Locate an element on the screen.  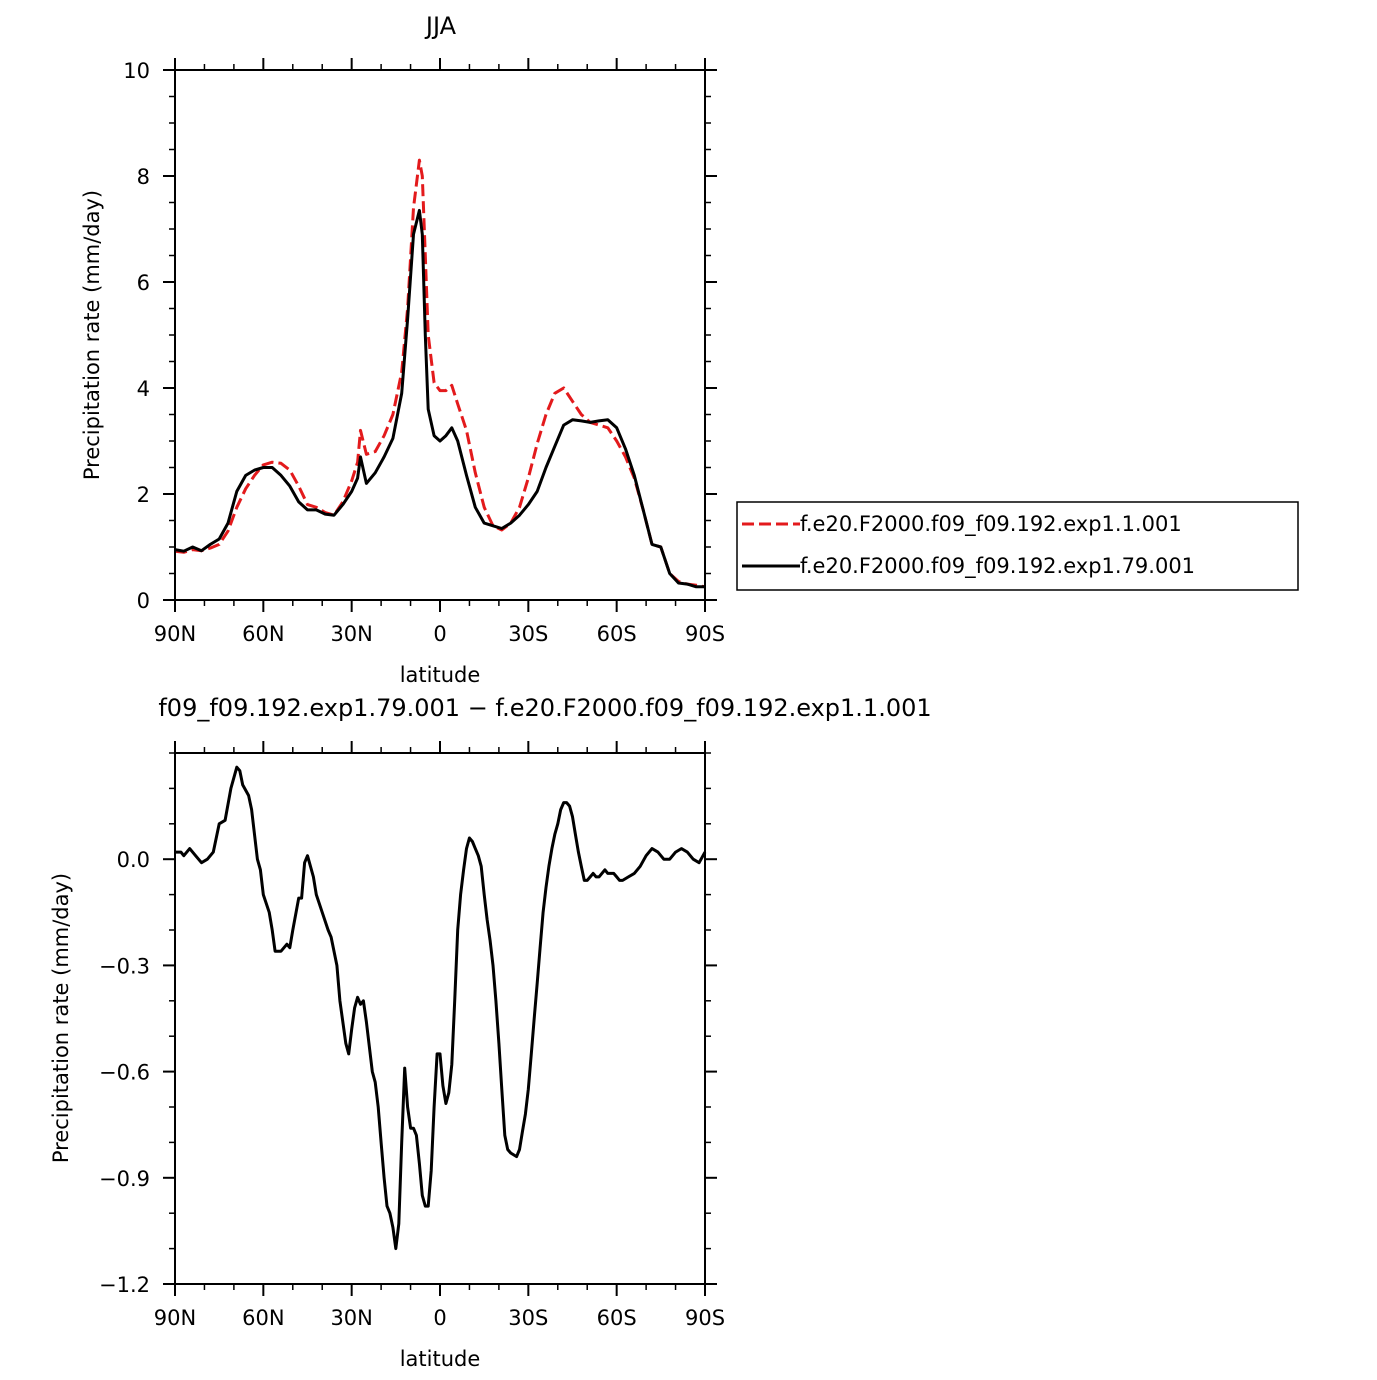
legend-label-exp1-1-001: f.e20.F2000.f09_f09.192.exp1.1.001 is located at coordinates (991, 524).